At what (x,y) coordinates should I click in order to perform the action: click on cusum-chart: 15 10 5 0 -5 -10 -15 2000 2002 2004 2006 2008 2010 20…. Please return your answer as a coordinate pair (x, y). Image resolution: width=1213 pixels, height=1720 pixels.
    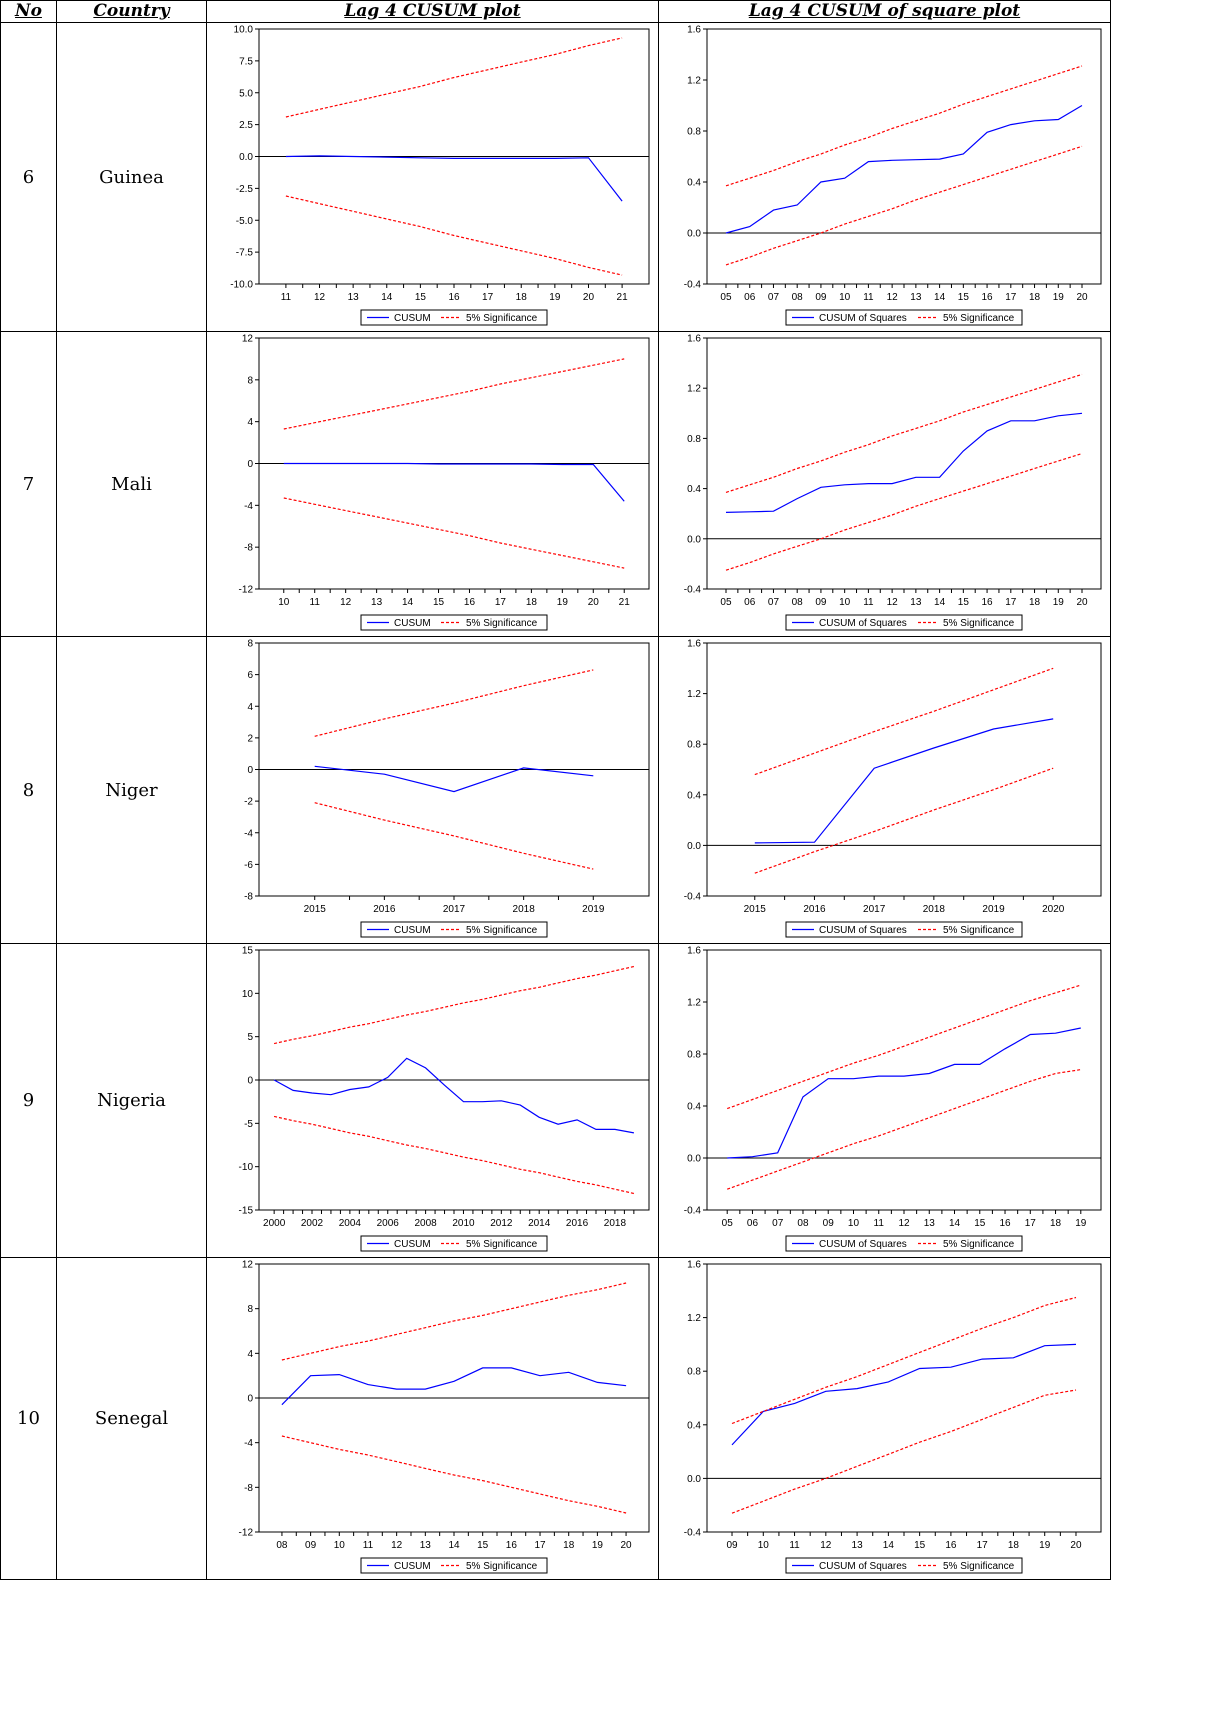
    Looking at the image, I should click on (444, 1099).